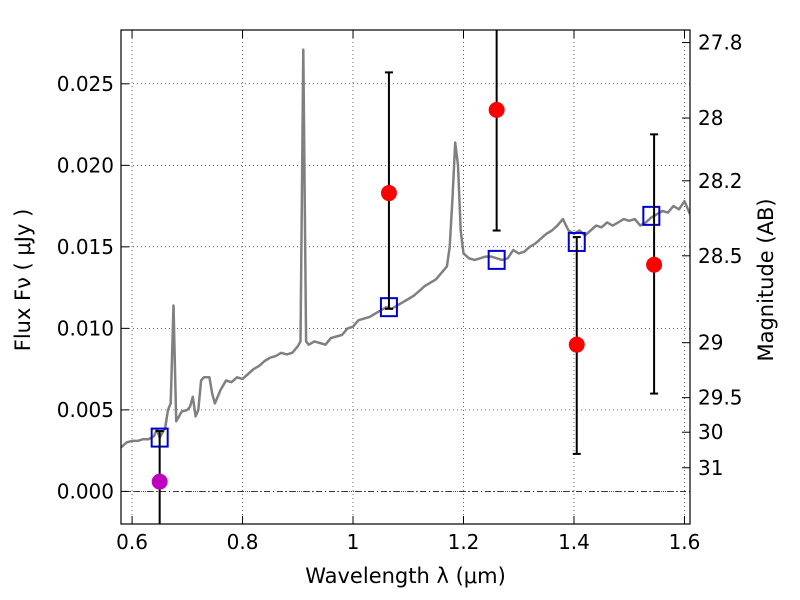 Image resolution: width=800 pixels, height=600 pixels. I want to click on right-tick-label: 29.5, so click(720, 398).